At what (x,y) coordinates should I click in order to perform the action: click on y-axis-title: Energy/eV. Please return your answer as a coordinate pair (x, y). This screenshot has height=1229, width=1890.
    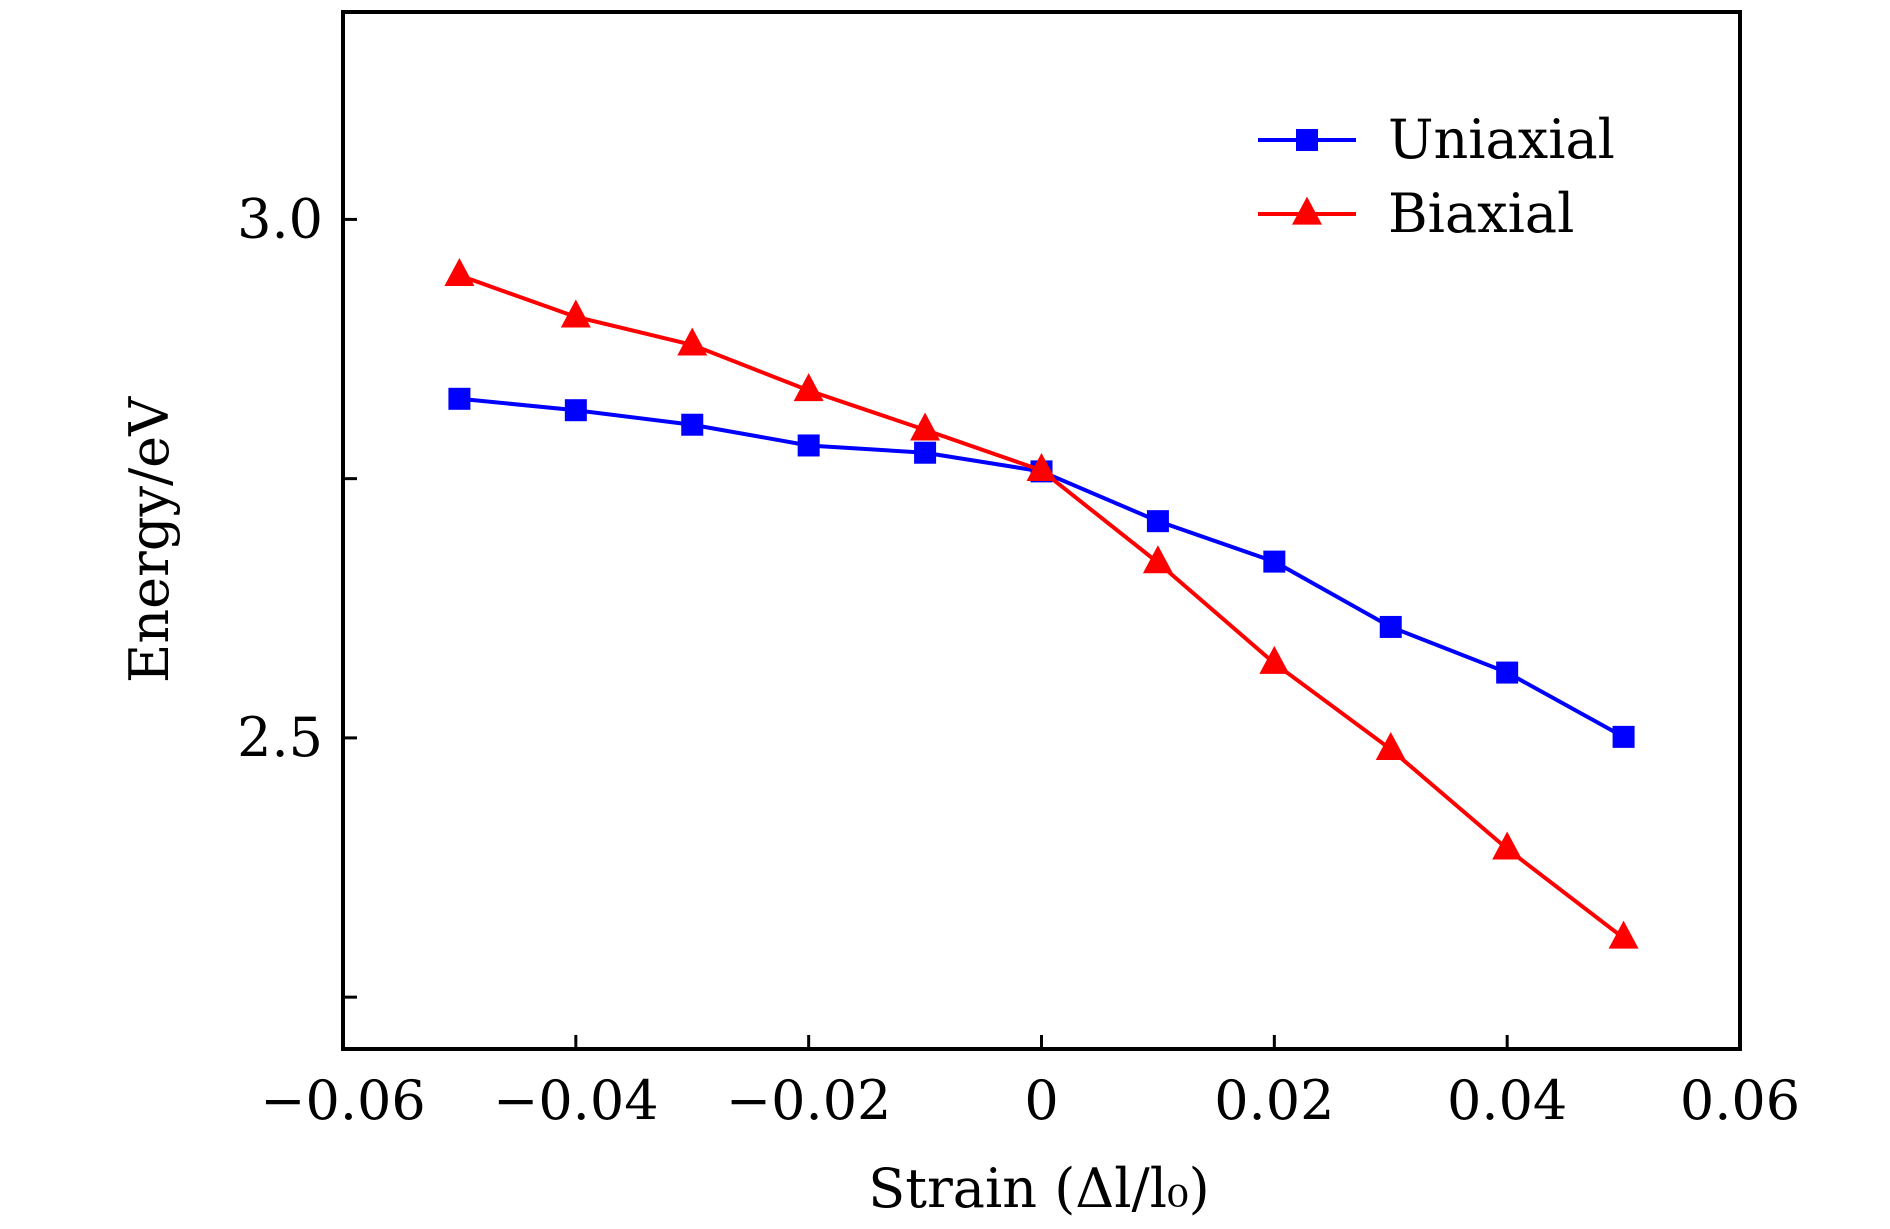
    Looking at the image, I should click on (149, 539).